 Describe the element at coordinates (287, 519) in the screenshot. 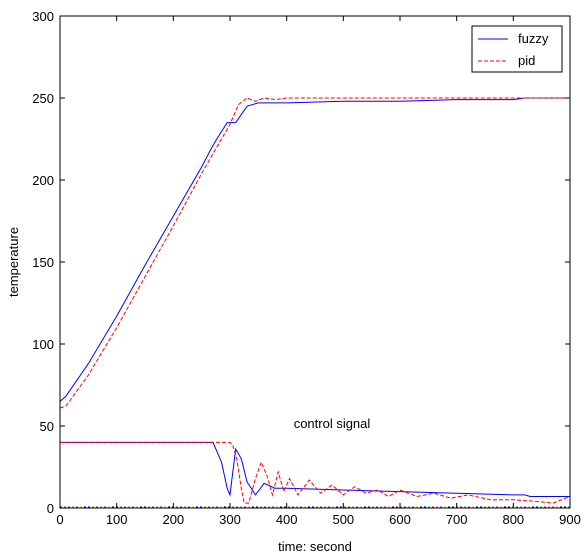

I see `x-tick-label: 400` at that location.